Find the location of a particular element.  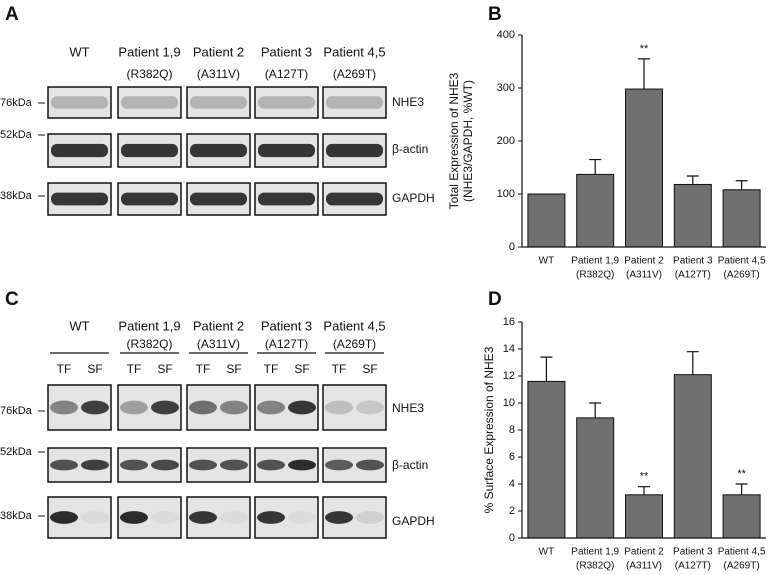

y-tick-label: 14 is located at coordinates (509, 349).